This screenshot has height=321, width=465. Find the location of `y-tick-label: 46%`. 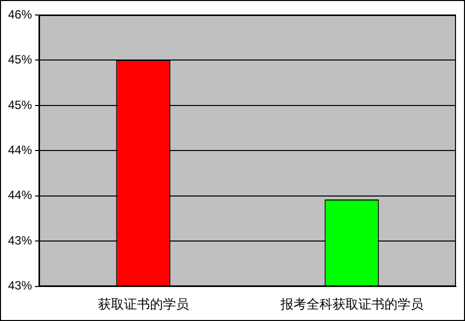

y-tick-label: 46% is located at coordinates (20, 14).